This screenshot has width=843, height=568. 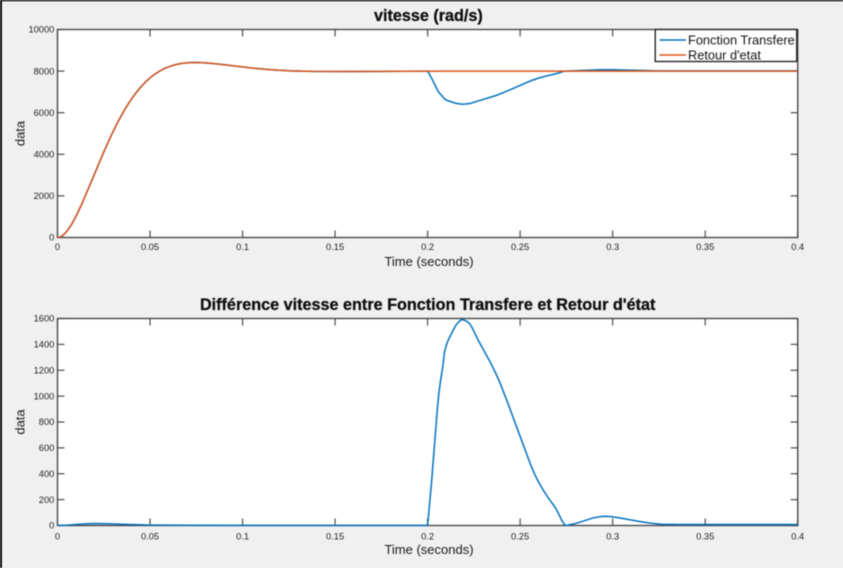 What do you see at coordinates (741, 40) in the screenshot?
I see `svg-text: Fonction Transfere` at bounding box center [741, 40].